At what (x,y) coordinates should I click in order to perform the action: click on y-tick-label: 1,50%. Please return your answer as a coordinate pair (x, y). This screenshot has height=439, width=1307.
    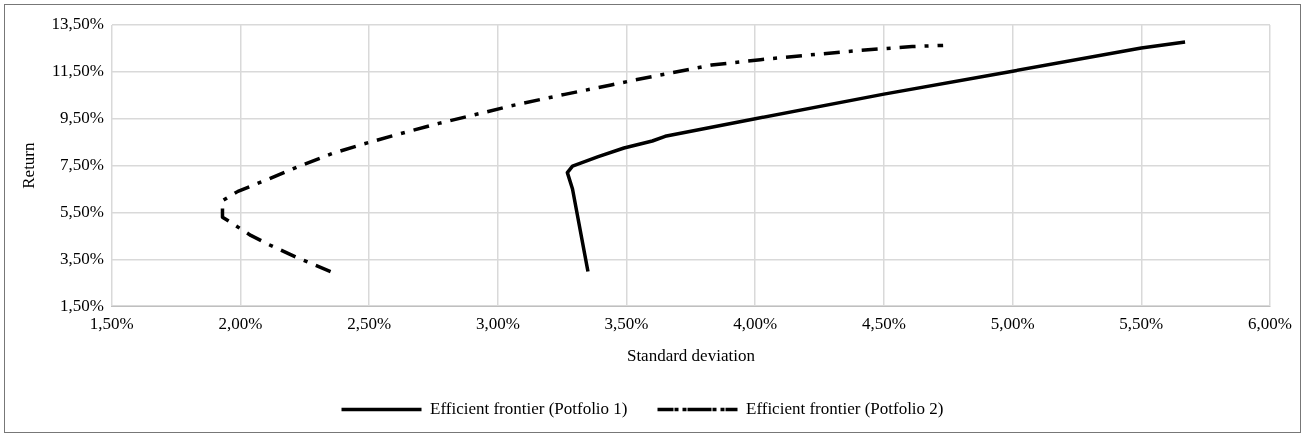
    Looking at the image, I should click on (81, 305).